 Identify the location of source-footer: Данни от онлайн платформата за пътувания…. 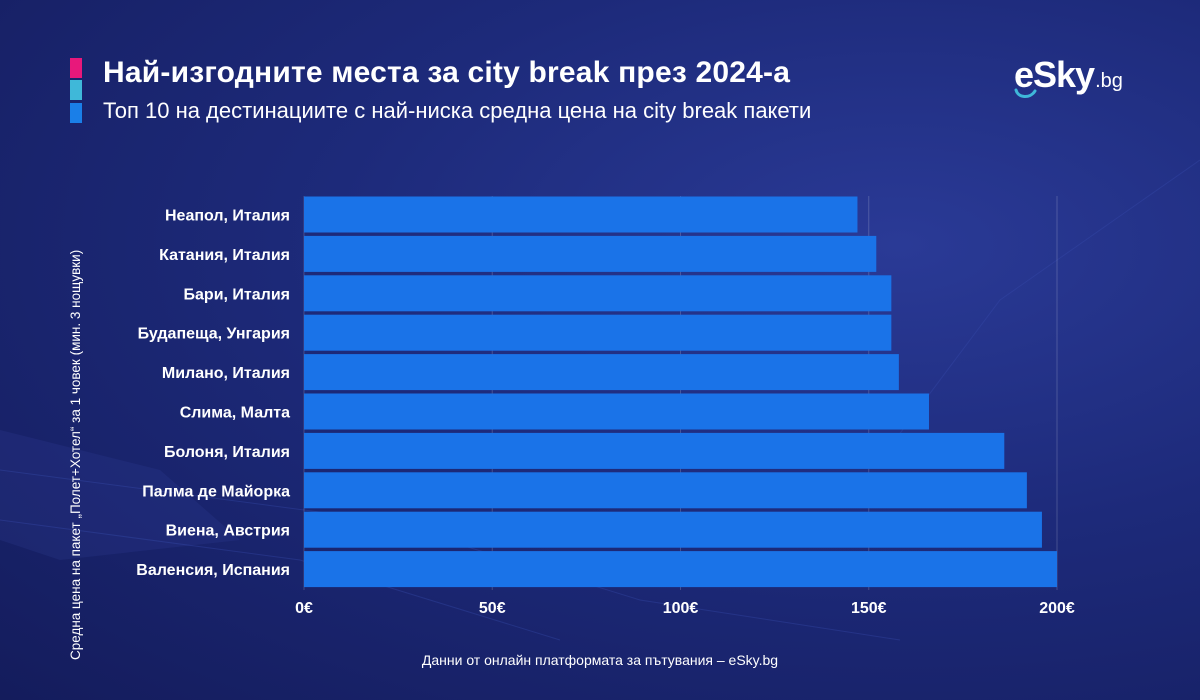
(600, 660).